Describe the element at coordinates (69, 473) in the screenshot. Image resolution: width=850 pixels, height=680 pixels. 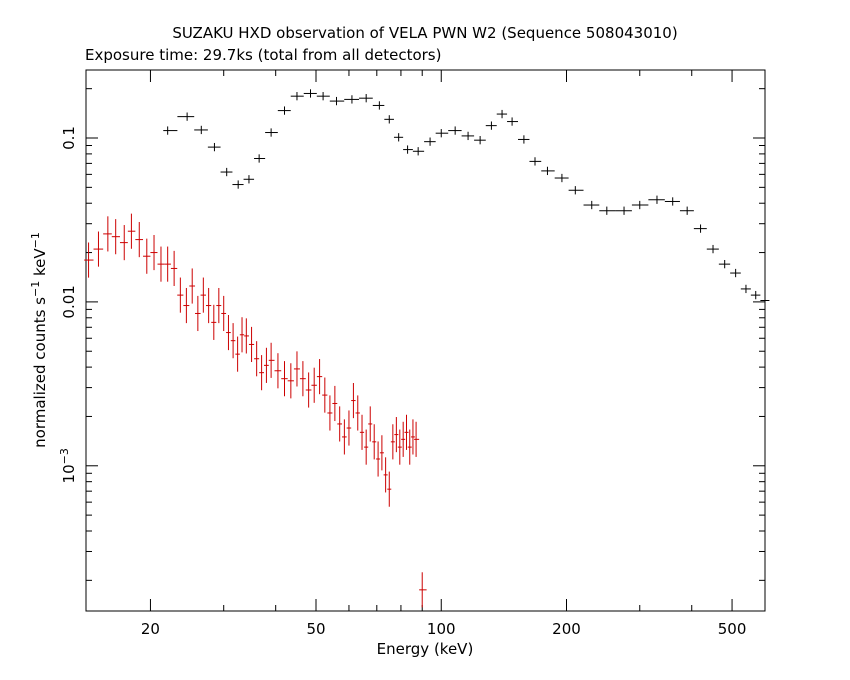
I see `y-tick-label-base: 10` at that location.